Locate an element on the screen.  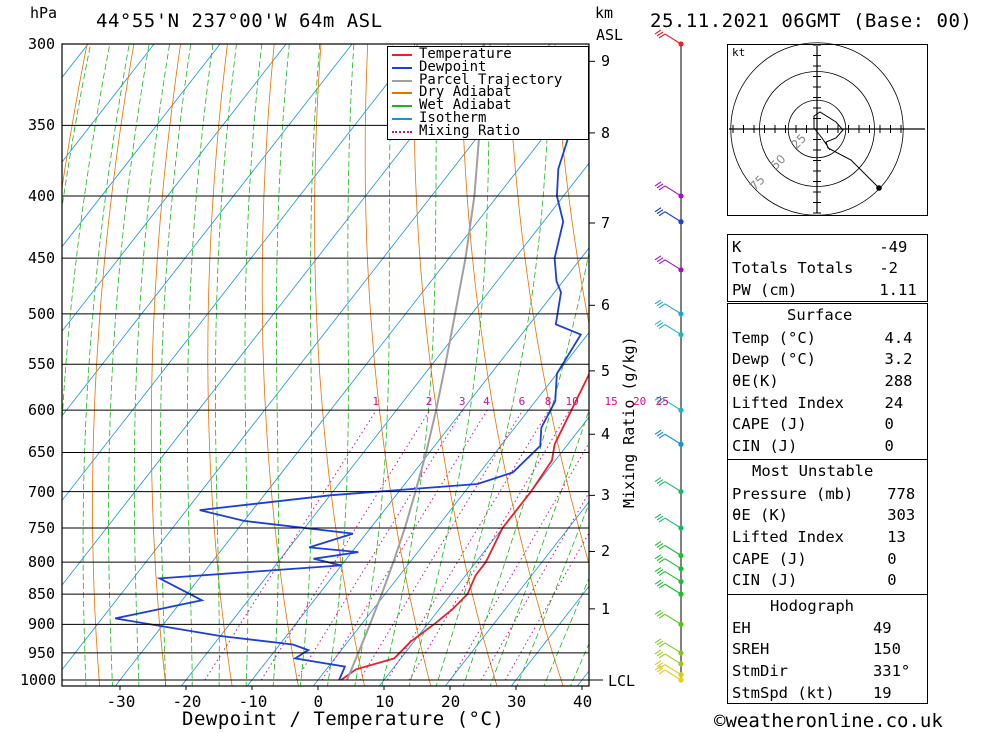
surface-title: Surface is located at coordinates (820, 315).